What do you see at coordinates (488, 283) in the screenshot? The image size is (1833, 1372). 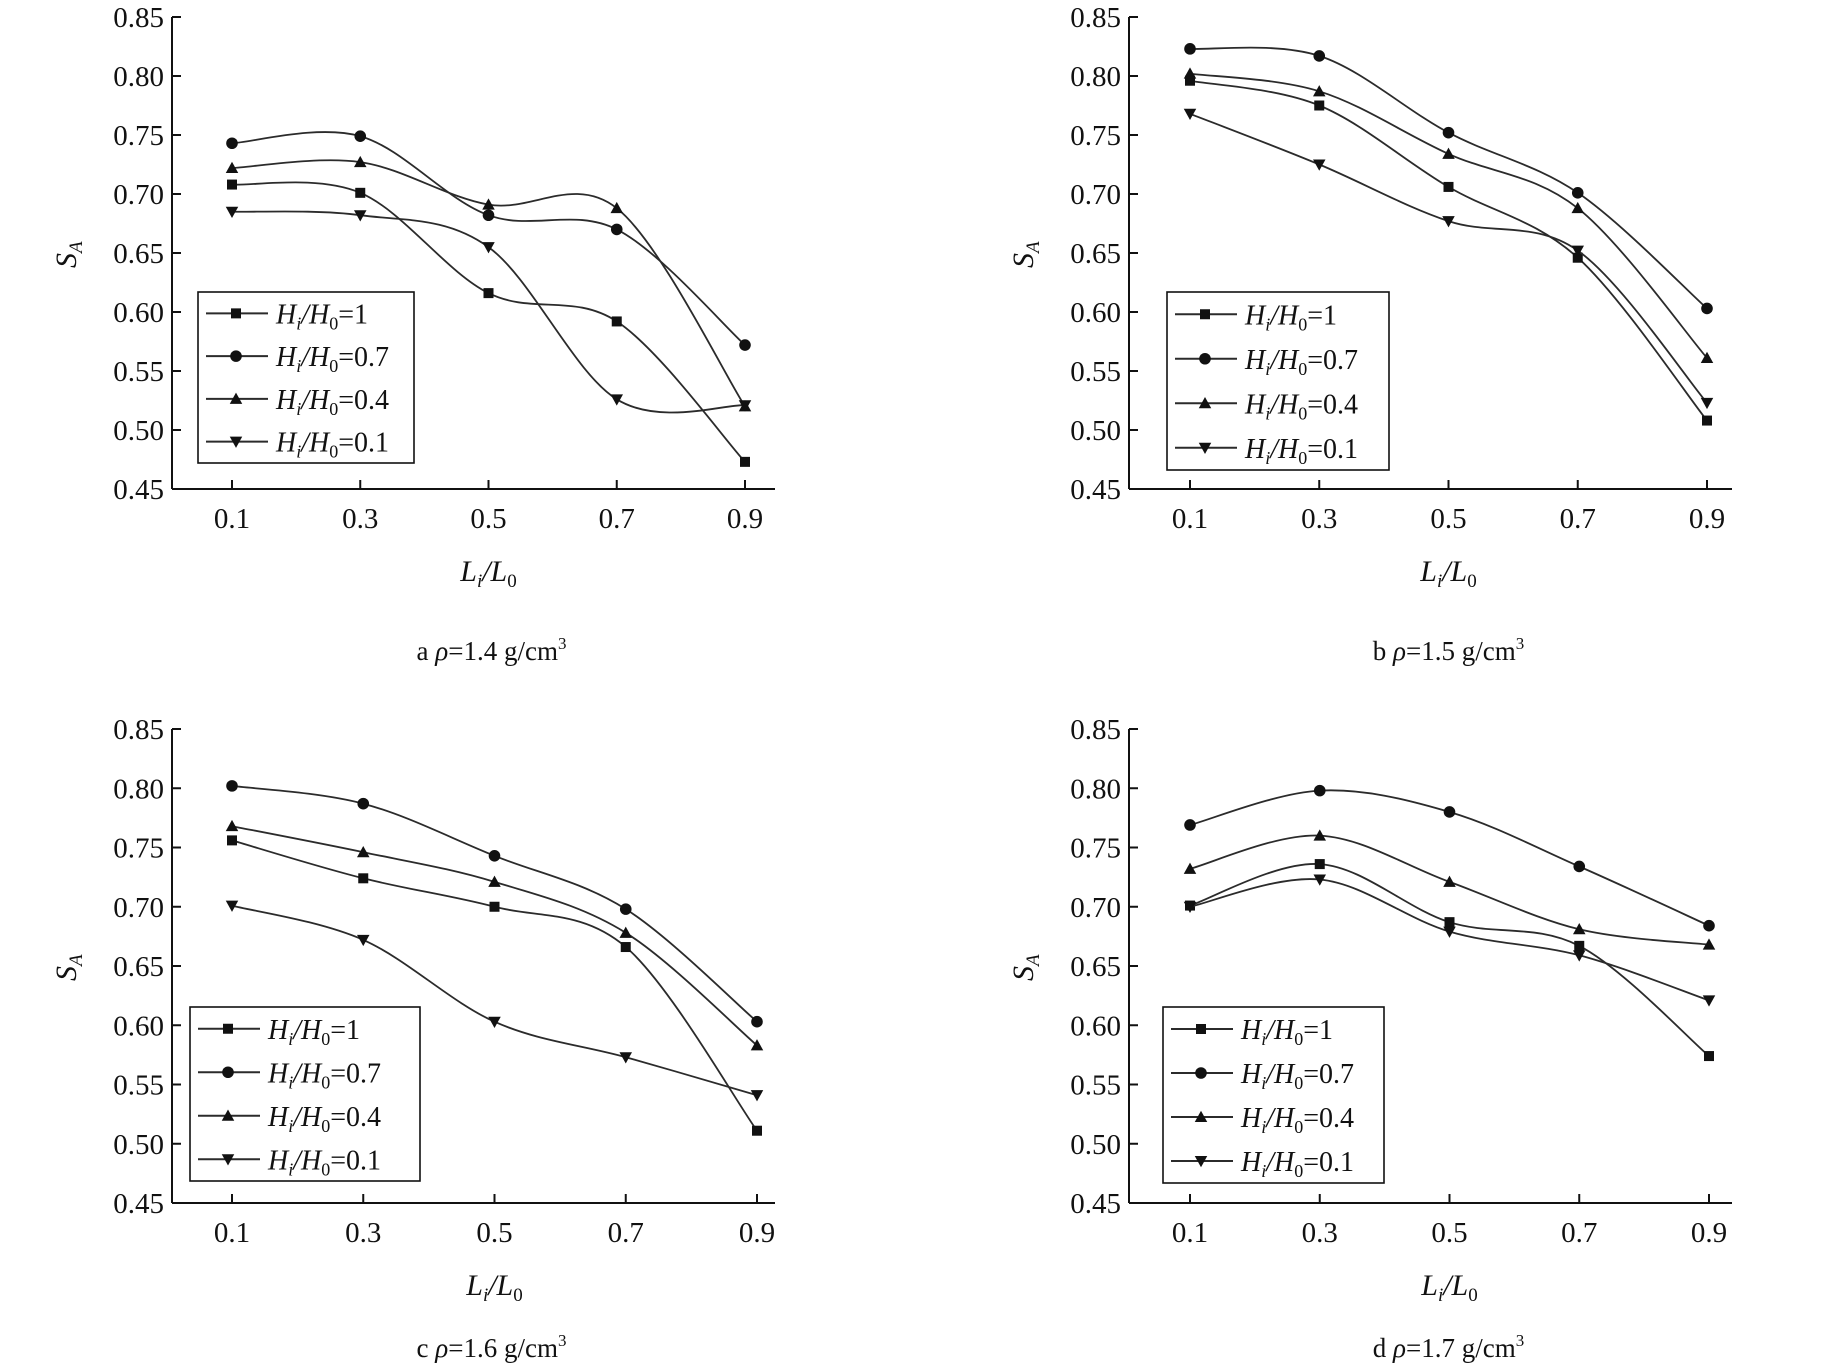 I see `series-line-triangle-up` at bounding box center [488, 283].